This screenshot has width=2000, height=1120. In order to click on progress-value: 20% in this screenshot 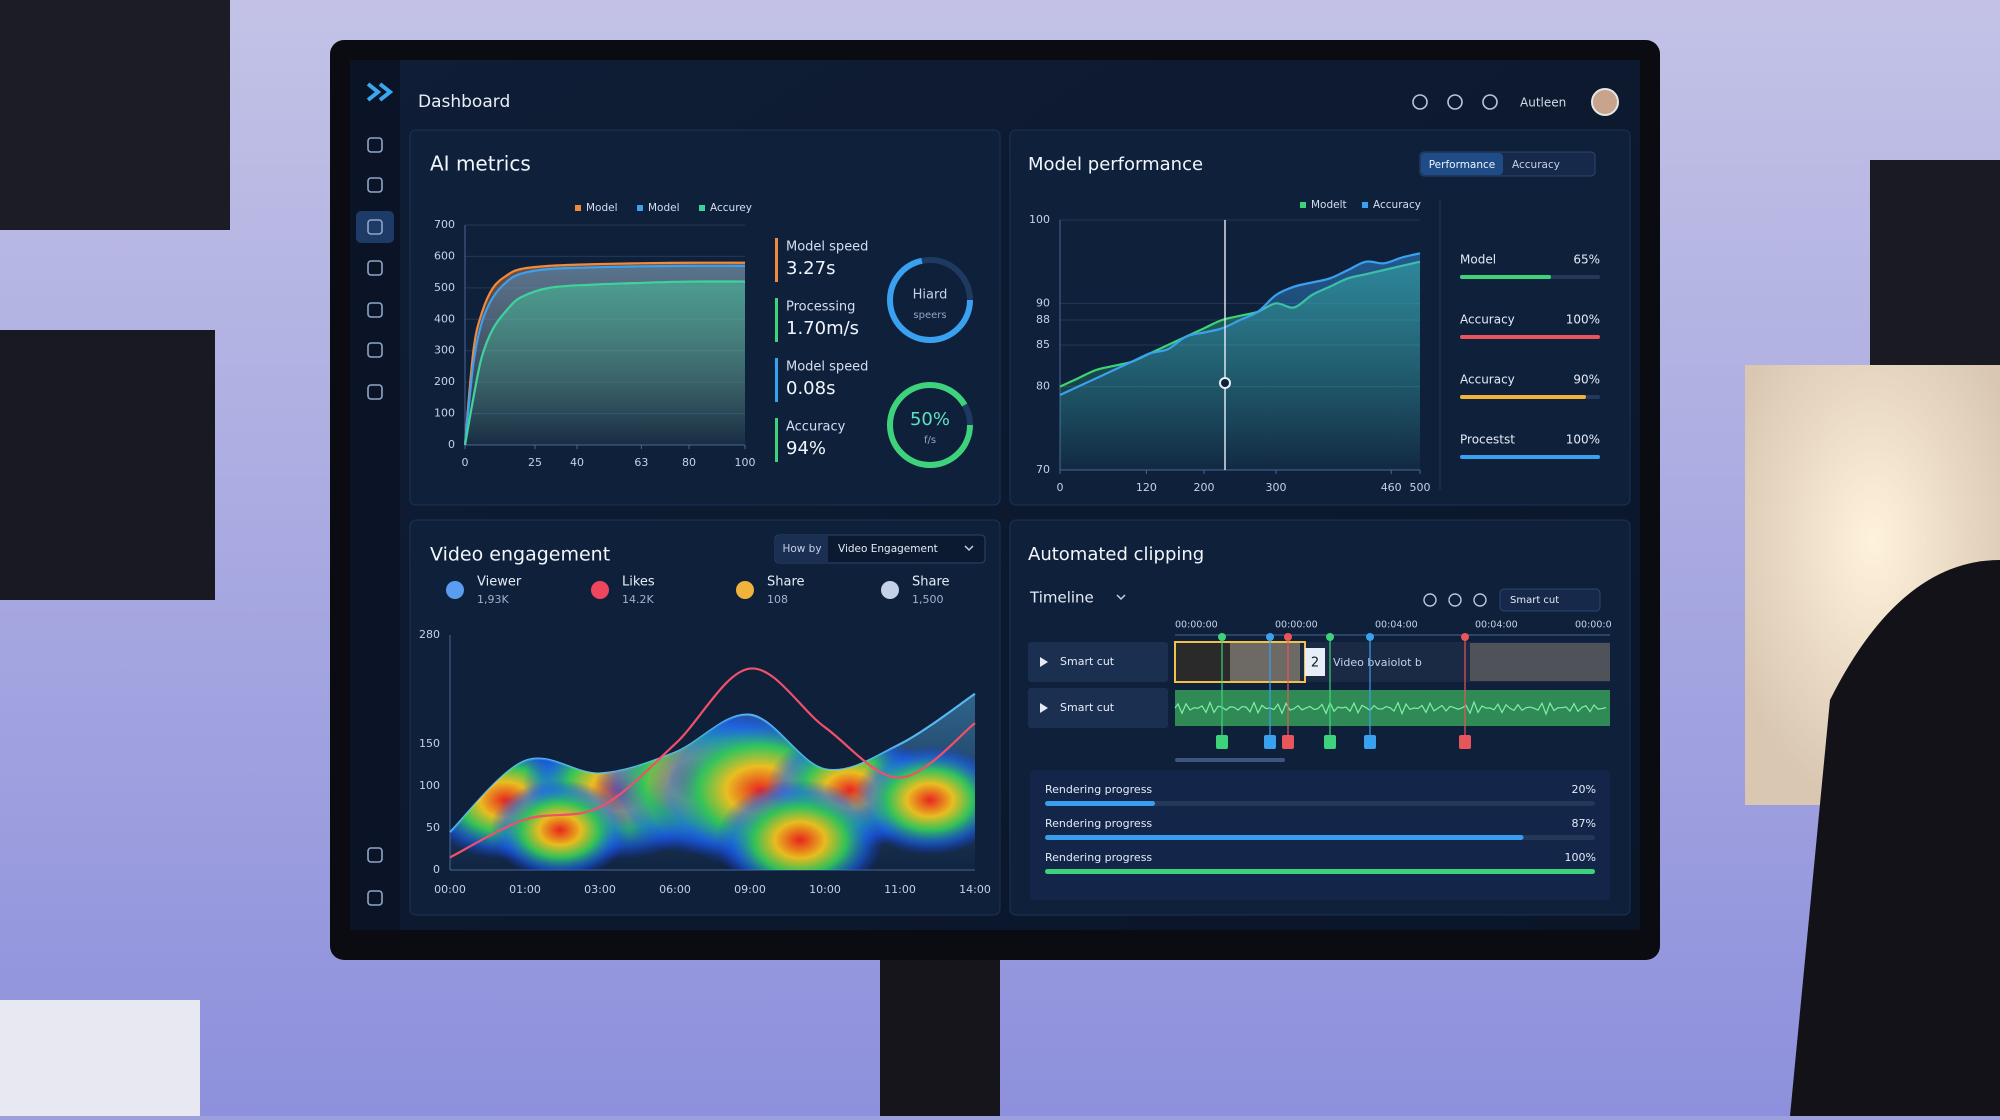, I will do `click(1584, 789)`.